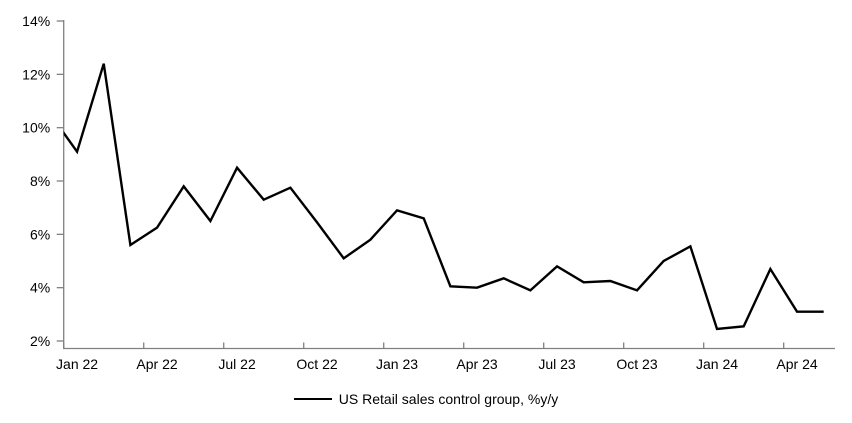  Describe the element at coordinates (36, 74) in the screenshot. I see `y-tick-label: 12%` at that location.